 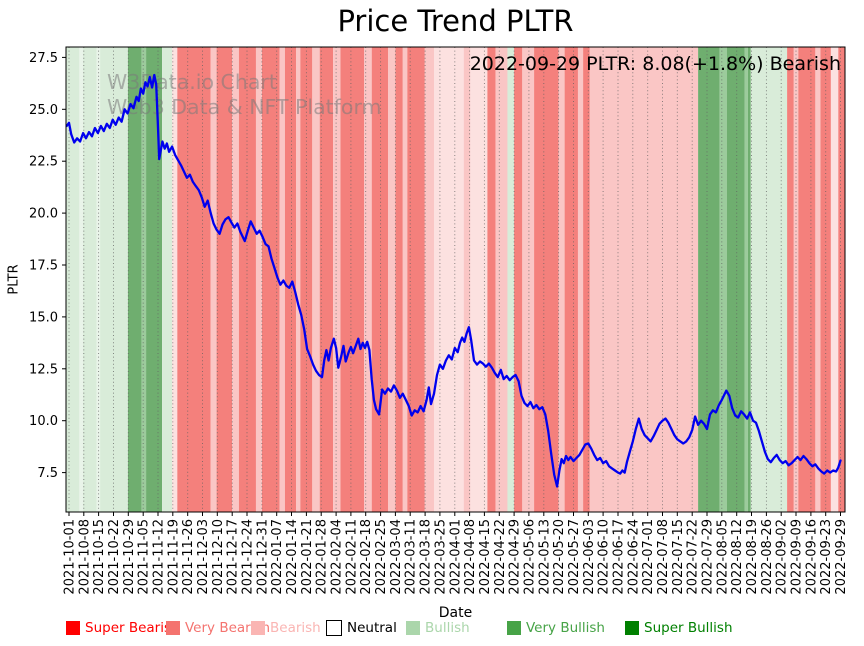 What do you see at coordinates (292, 557) in the screenshot?
I see `x-tick-label: 2022-01-14` at bounding box center [292, 557].